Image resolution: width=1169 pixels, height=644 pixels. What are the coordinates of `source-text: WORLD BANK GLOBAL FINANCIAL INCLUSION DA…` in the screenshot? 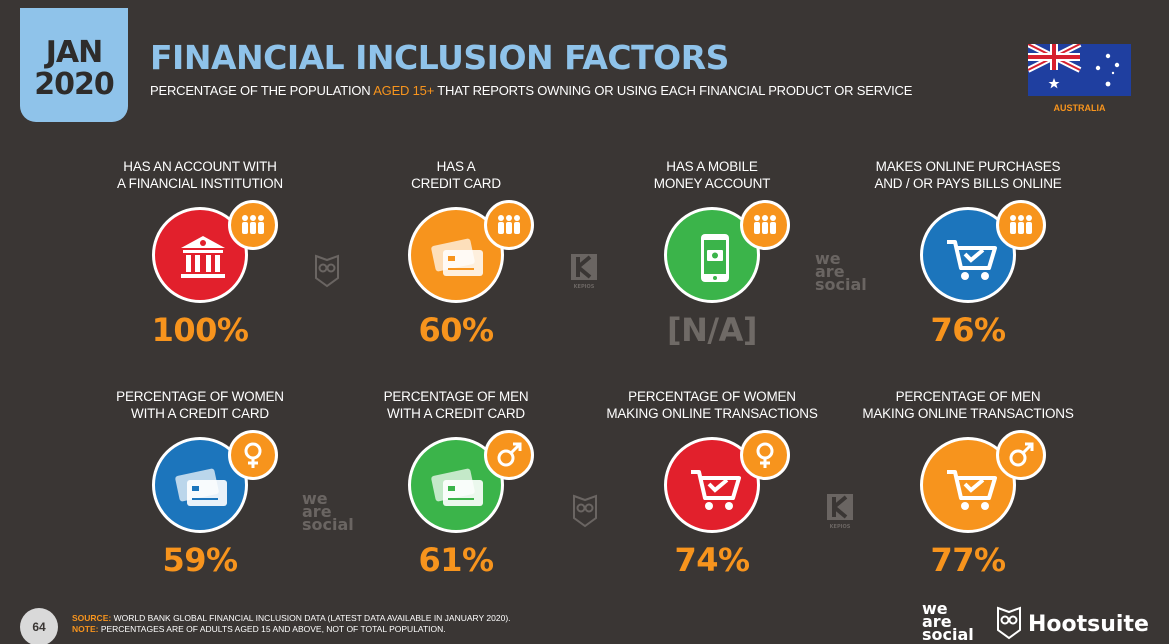 It's located at (311, 618).